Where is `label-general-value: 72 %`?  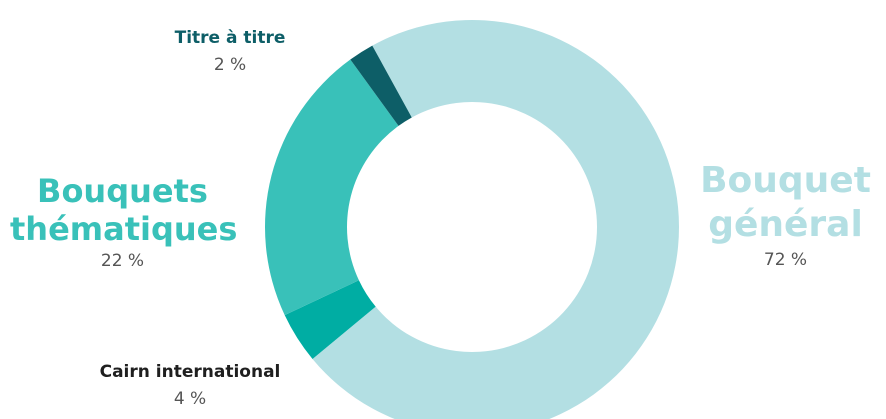 label-general-value: 72 % is located at coordinates (785, 260).